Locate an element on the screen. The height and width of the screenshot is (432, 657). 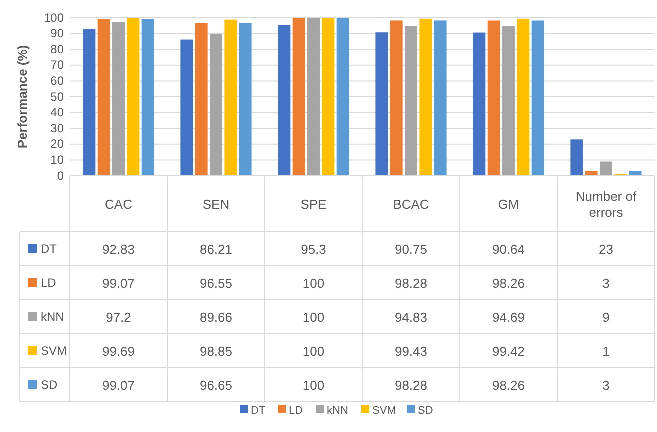
data-label: 97.2 is located at coordinates (119, 317).